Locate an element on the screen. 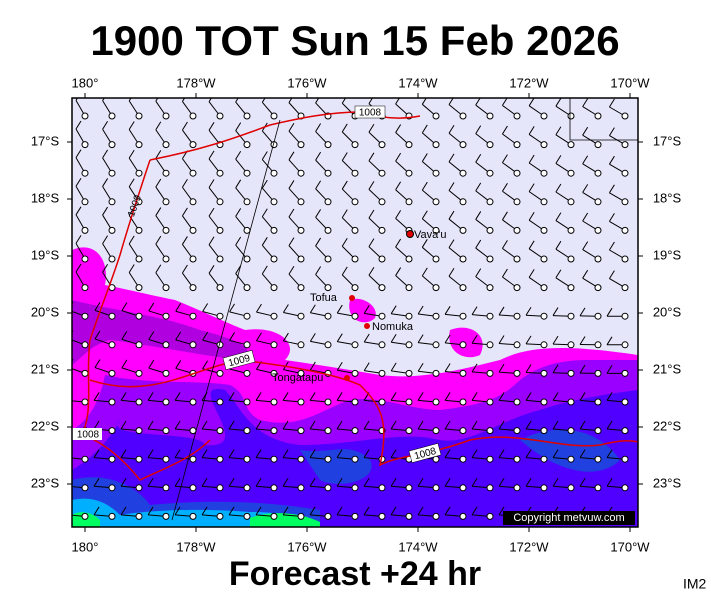  lon-label: 170°W is located at coordinates (630, 82).